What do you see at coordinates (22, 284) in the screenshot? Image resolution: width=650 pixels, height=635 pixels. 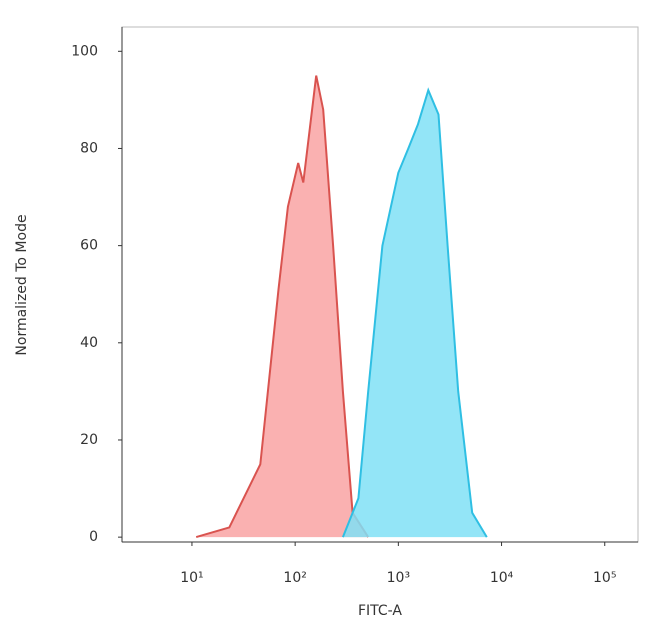 I see `y-axis-label: Normalized To Mode` at bounding box center [22, 284].